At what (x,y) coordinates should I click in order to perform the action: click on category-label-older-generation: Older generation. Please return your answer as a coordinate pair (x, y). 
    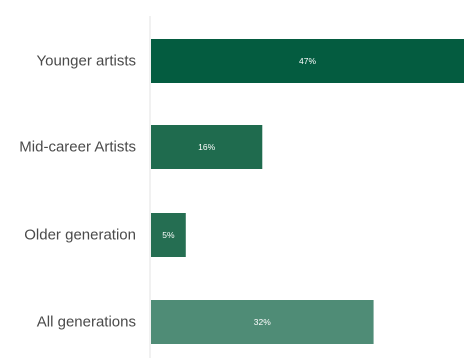
    Looking at the image, I should click on (80, 235).